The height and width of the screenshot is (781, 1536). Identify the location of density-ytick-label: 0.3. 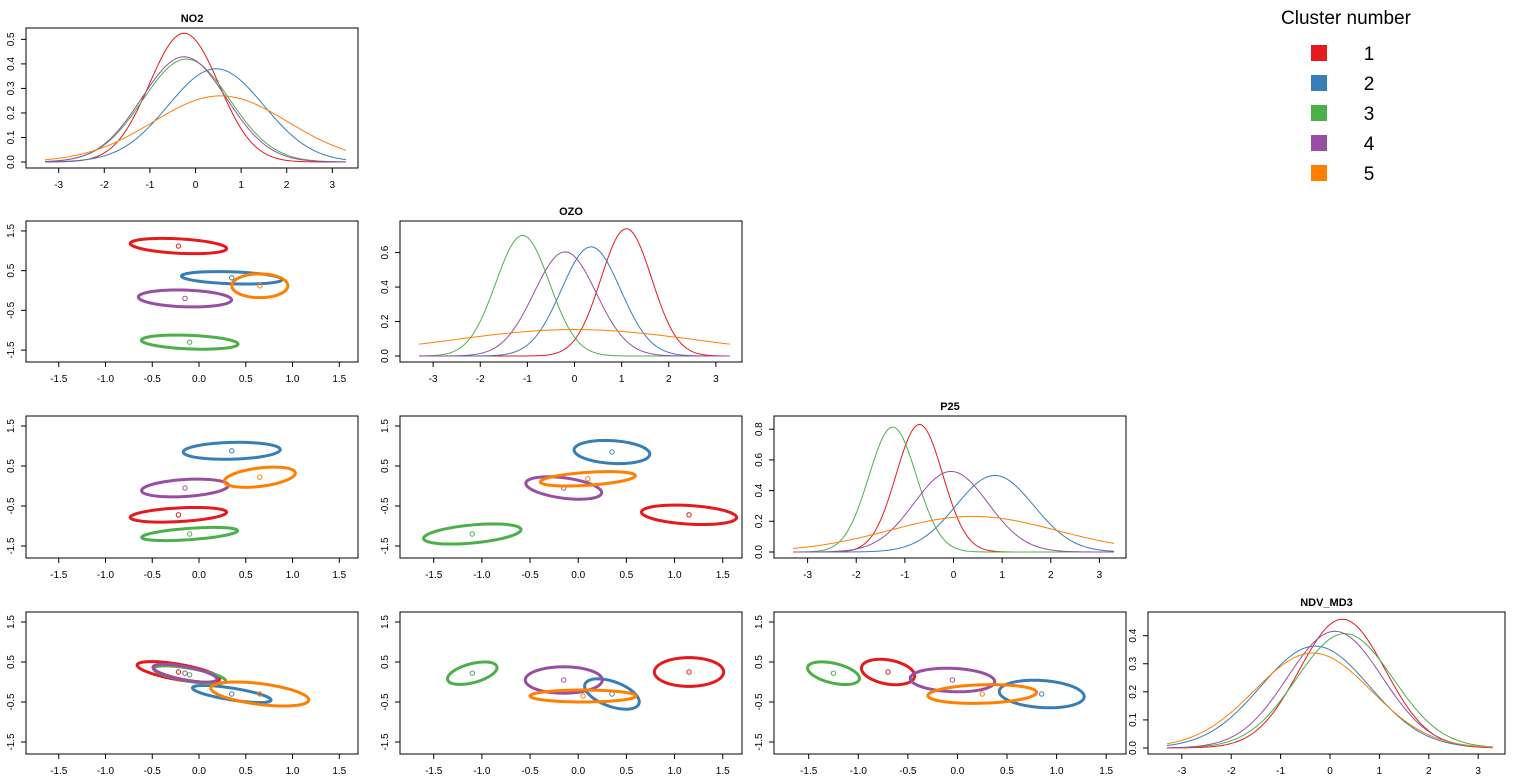
(11, 88).